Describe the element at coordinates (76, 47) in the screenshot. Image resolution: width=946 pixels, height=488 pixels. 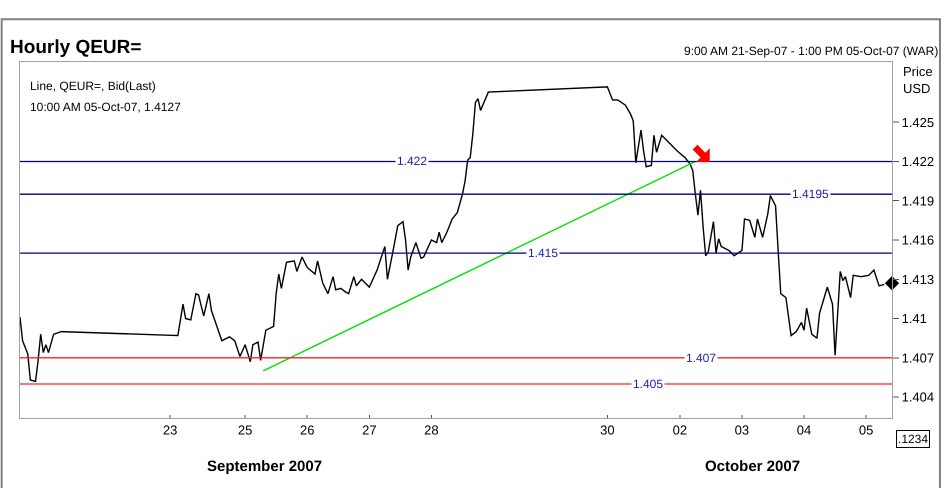
I see `chart-title: Hourly QEUR=` at that location.